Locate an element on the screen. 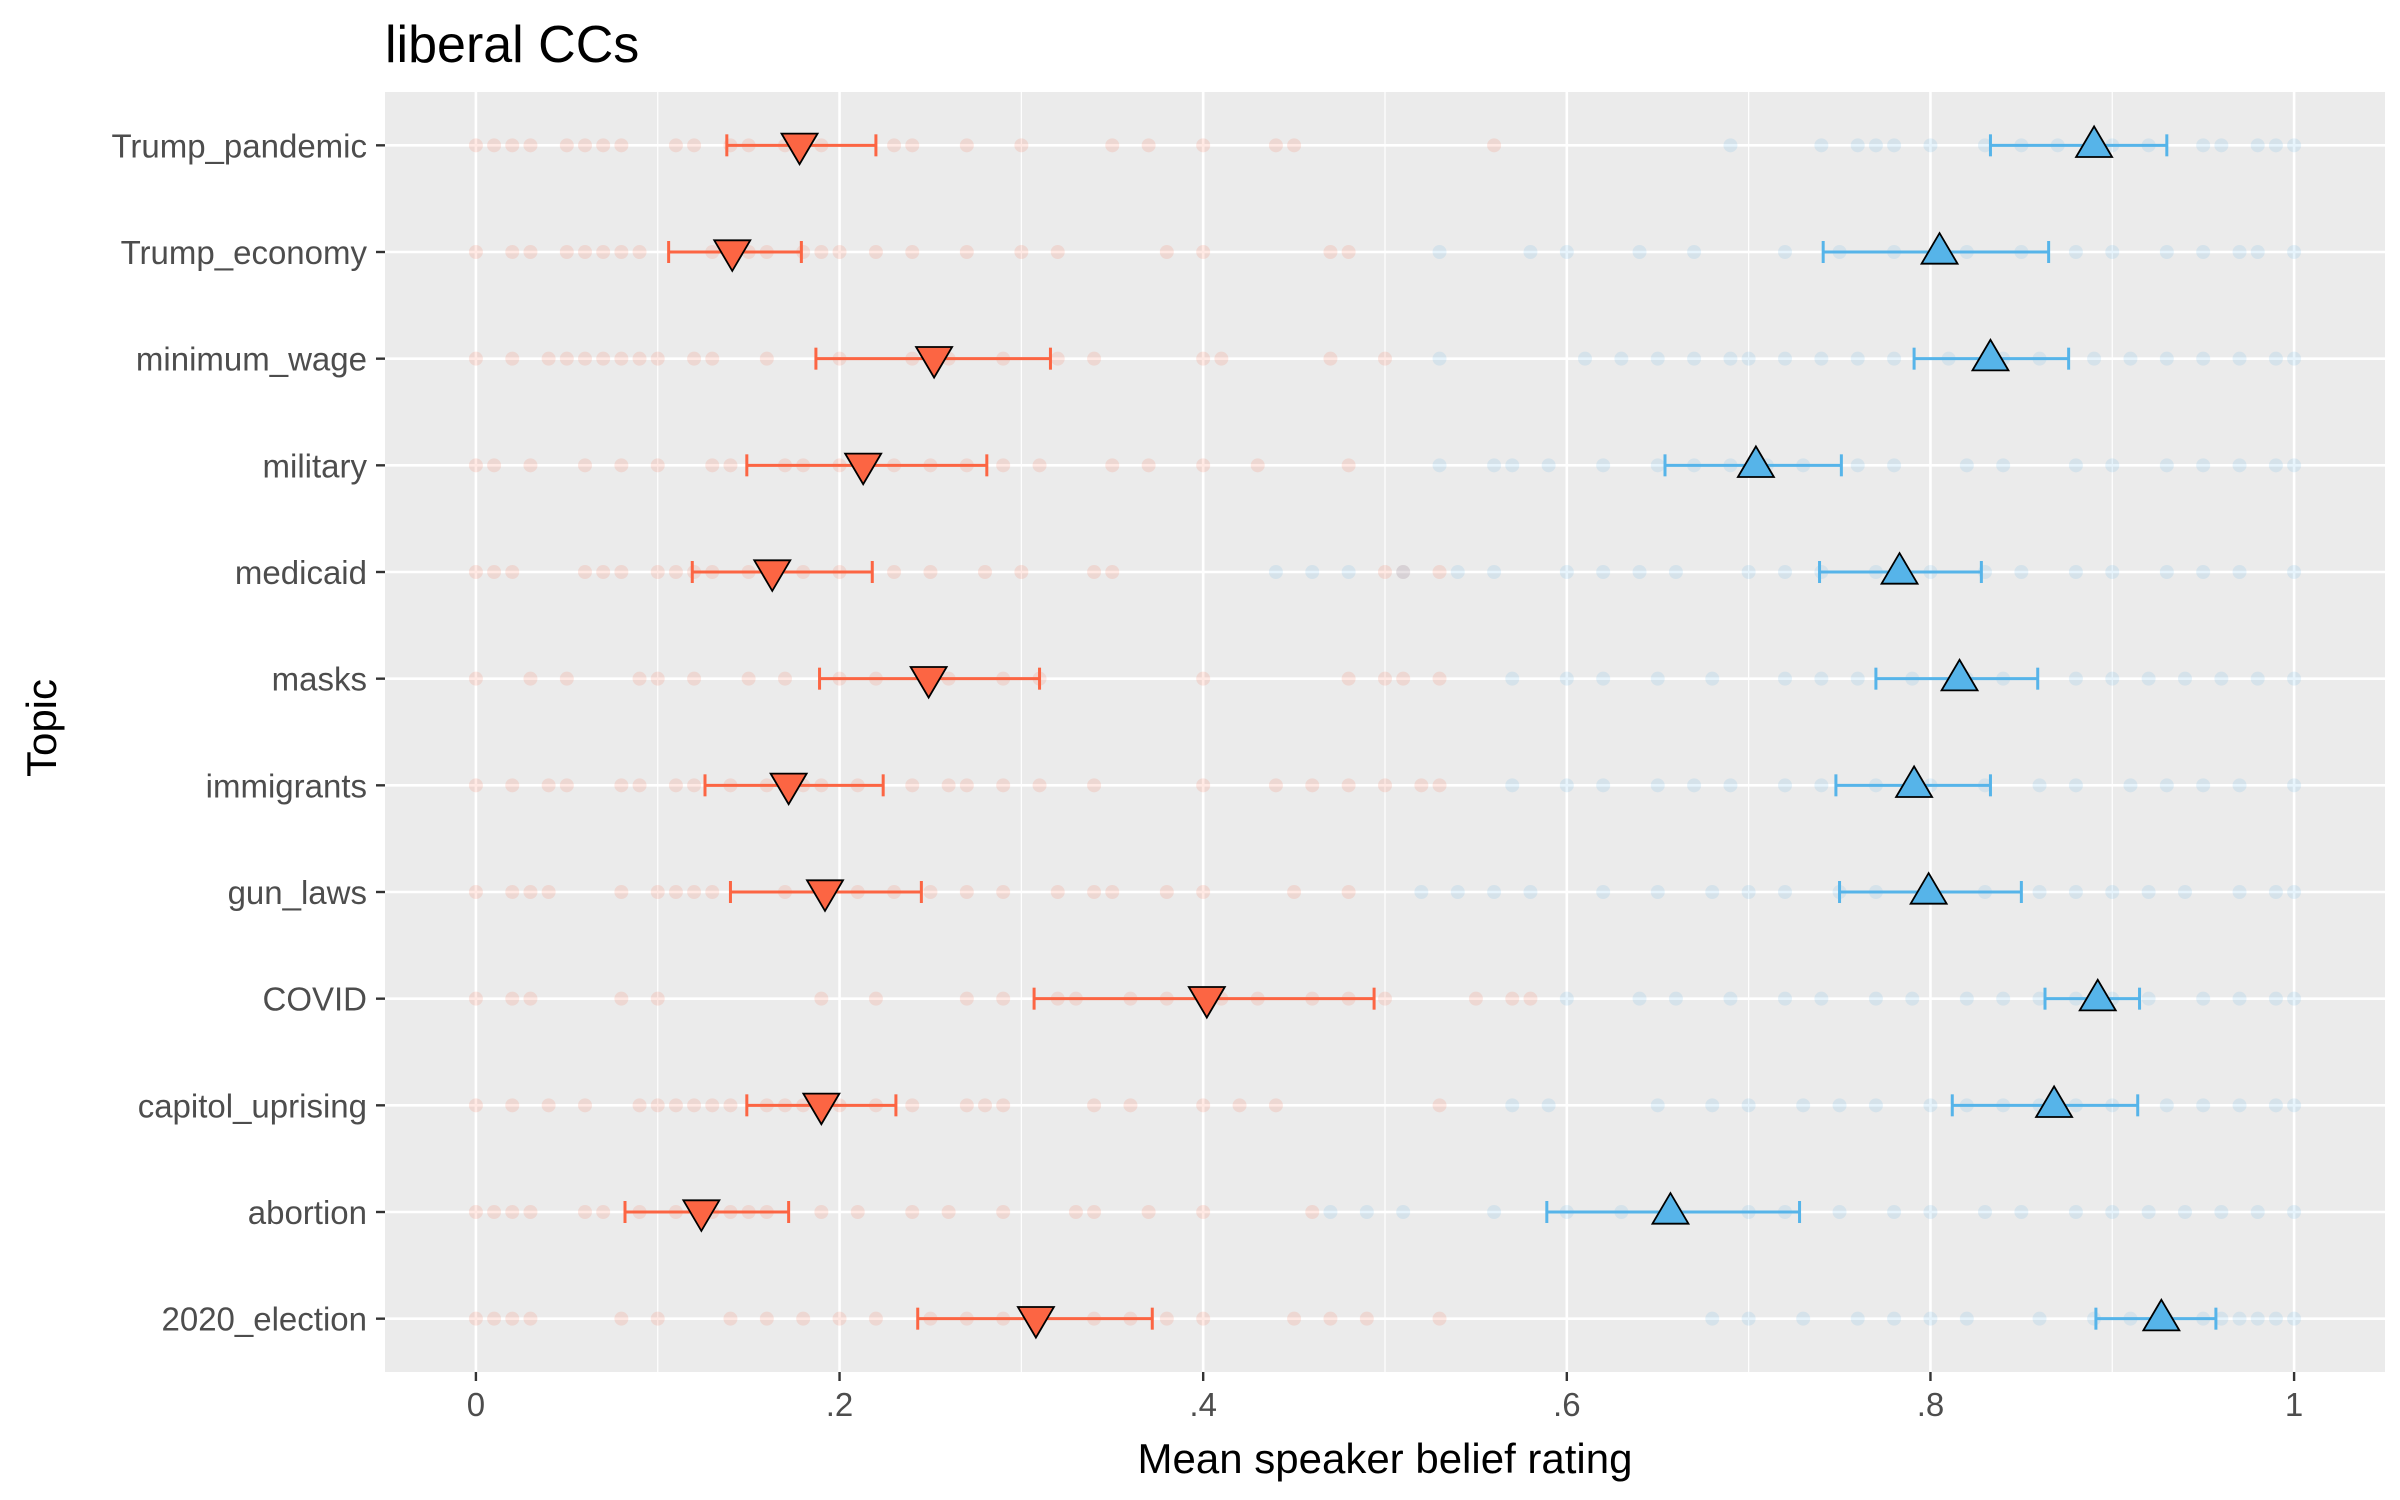  y-tick-label: minimum_wage is located at coordinates (251, 359).